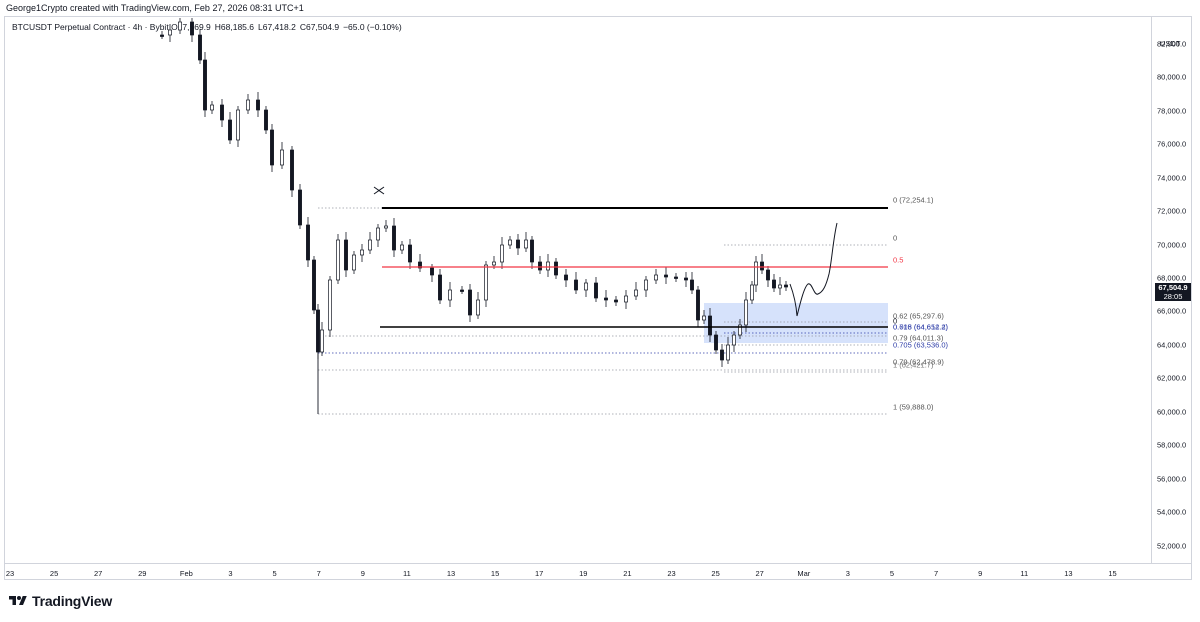 This screenshot has height=622, width=1200. Describe the element at coordinates (234, 27) in the screenshot. I see `ohlc-high: H68,185.6` at that location.